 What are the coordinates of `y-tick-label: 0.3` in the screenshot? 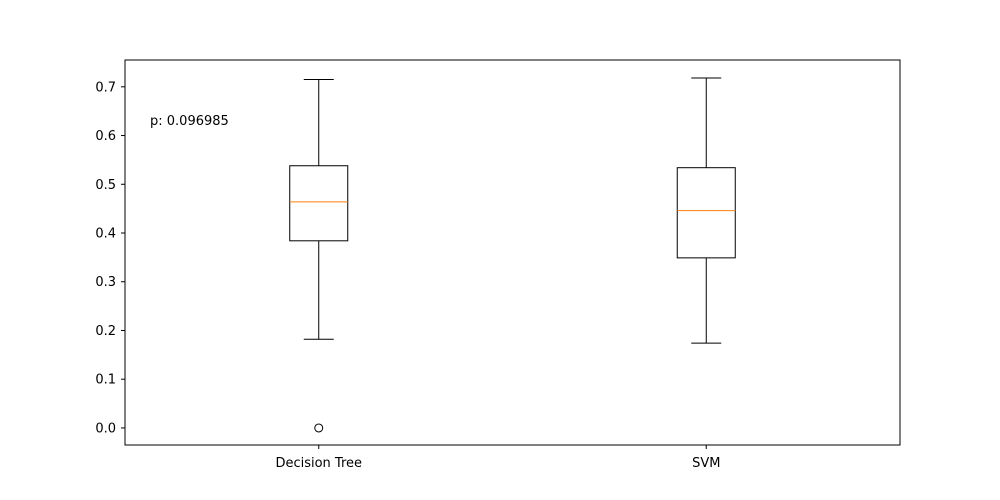 It's located at (105, 282).